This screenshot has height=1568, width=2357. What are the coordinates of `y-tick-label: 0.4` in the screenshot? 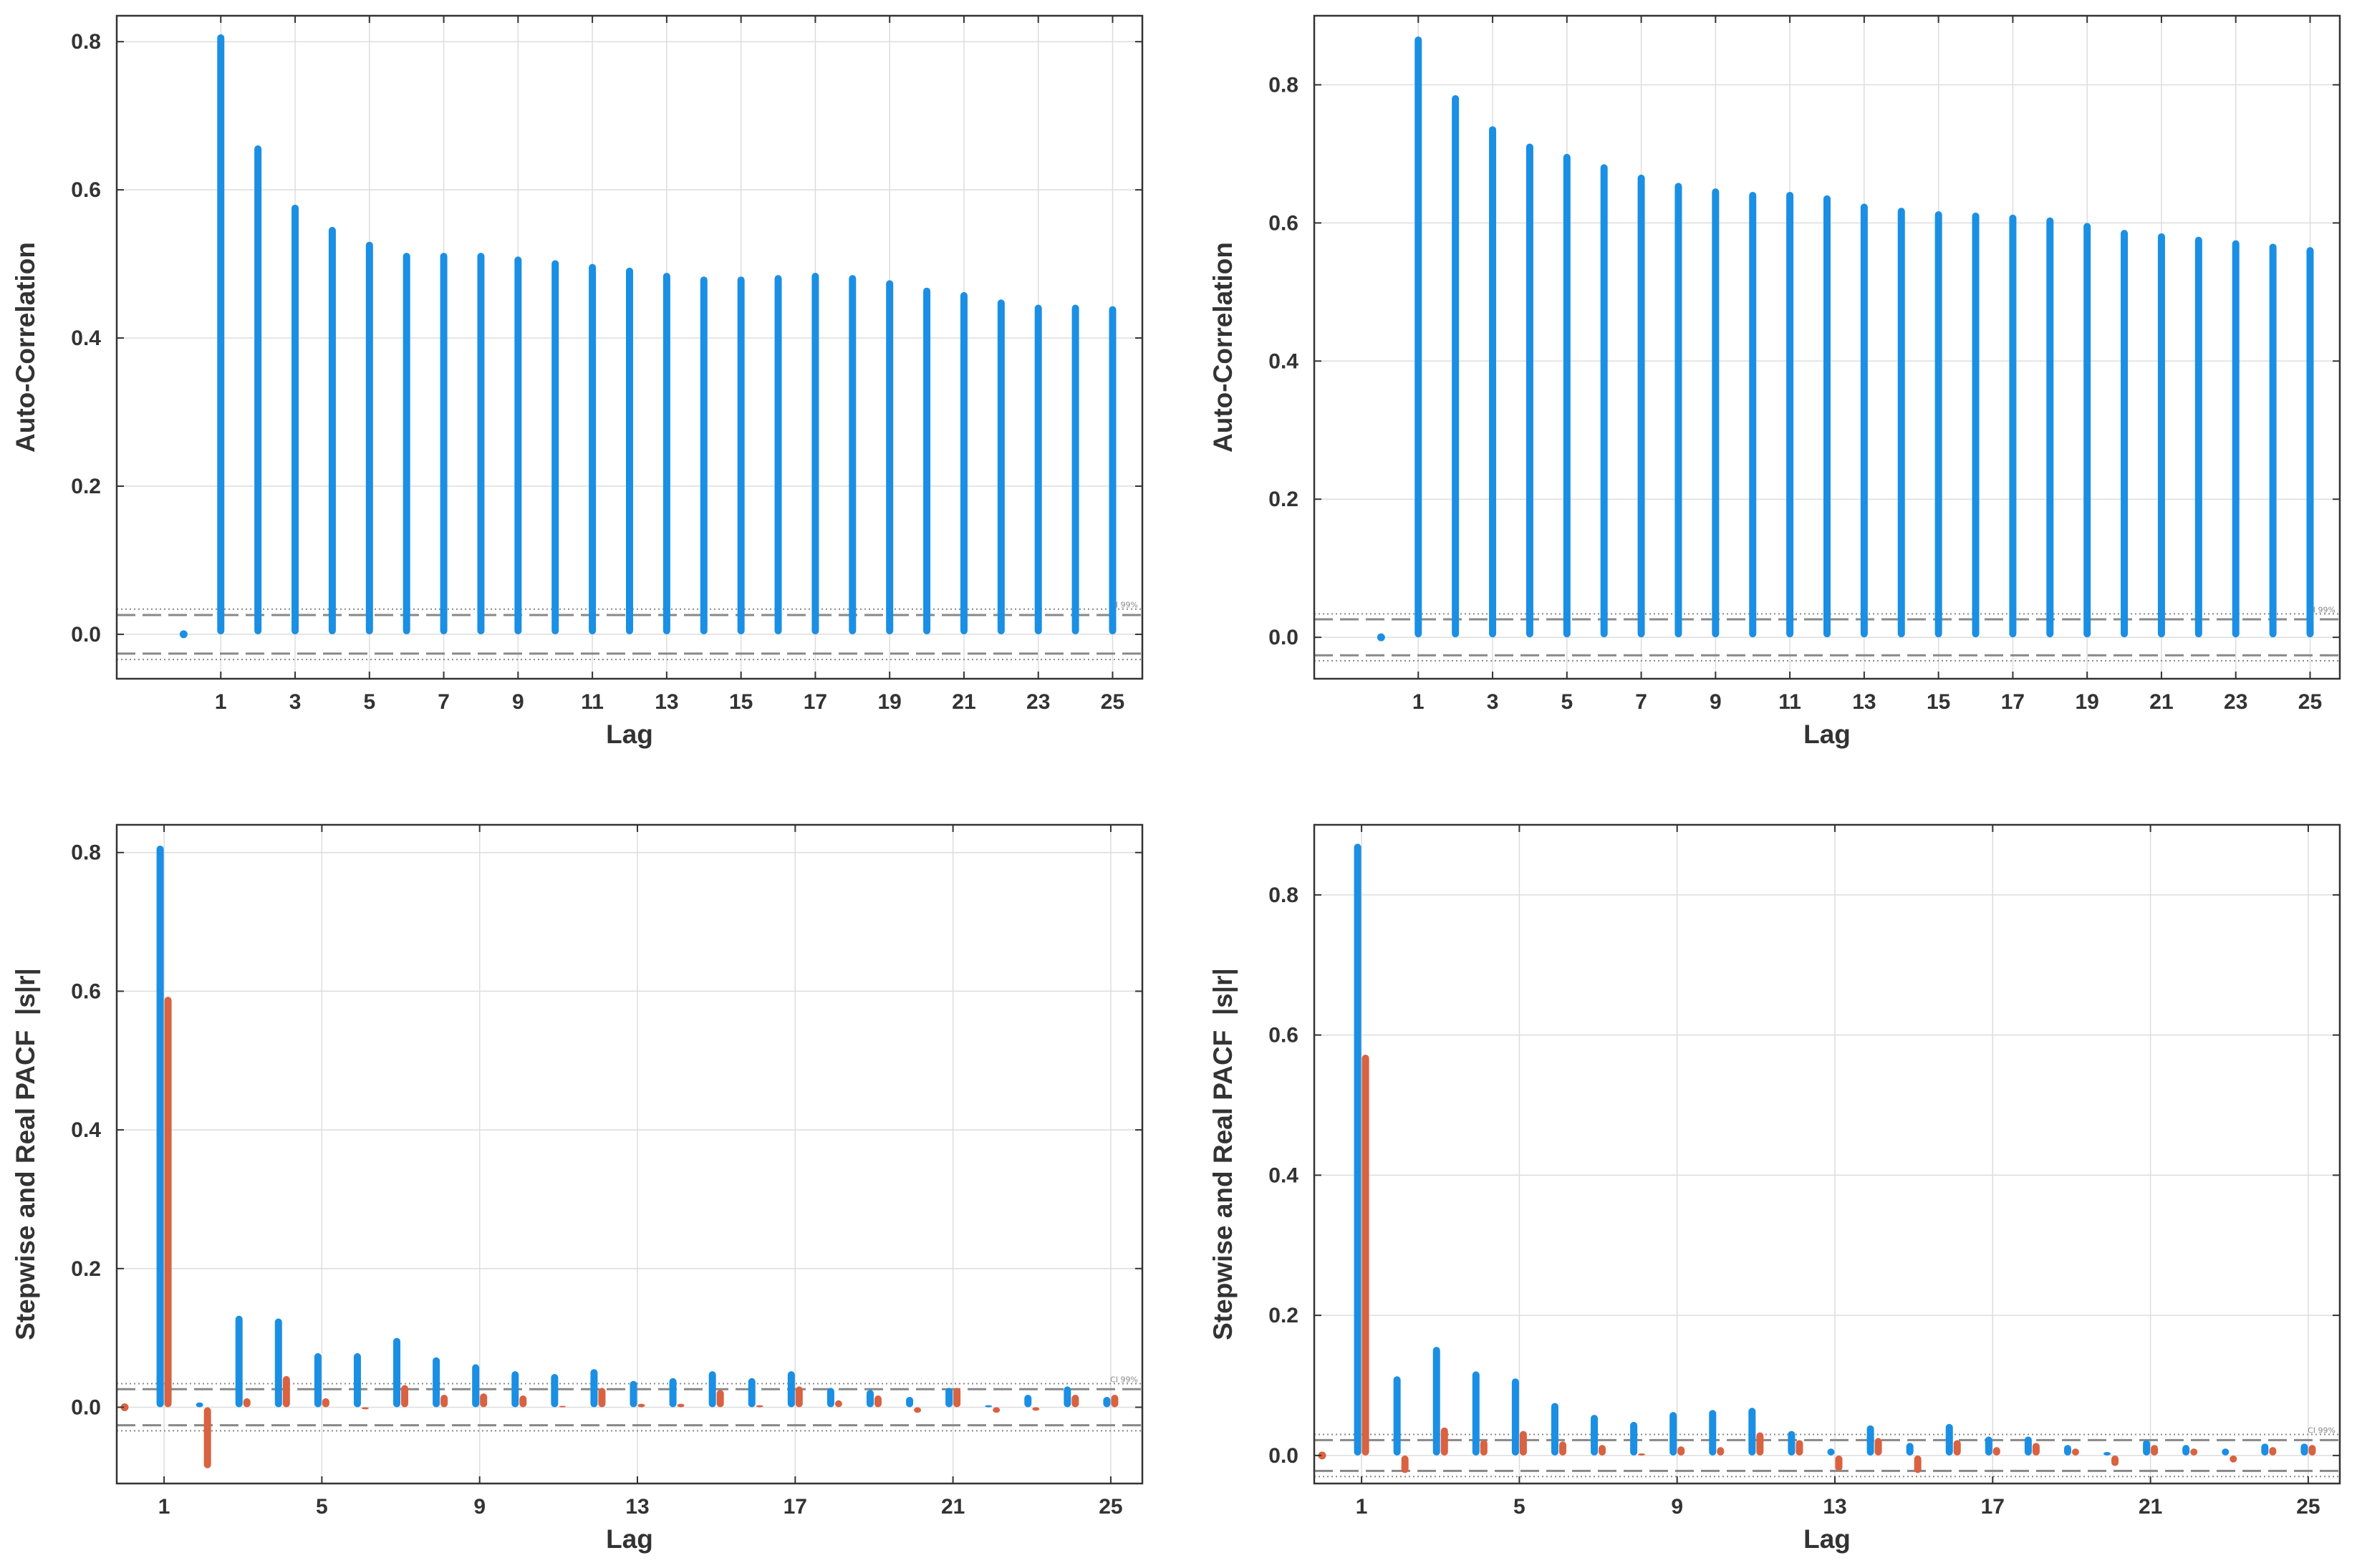 It's located at (86, 338).